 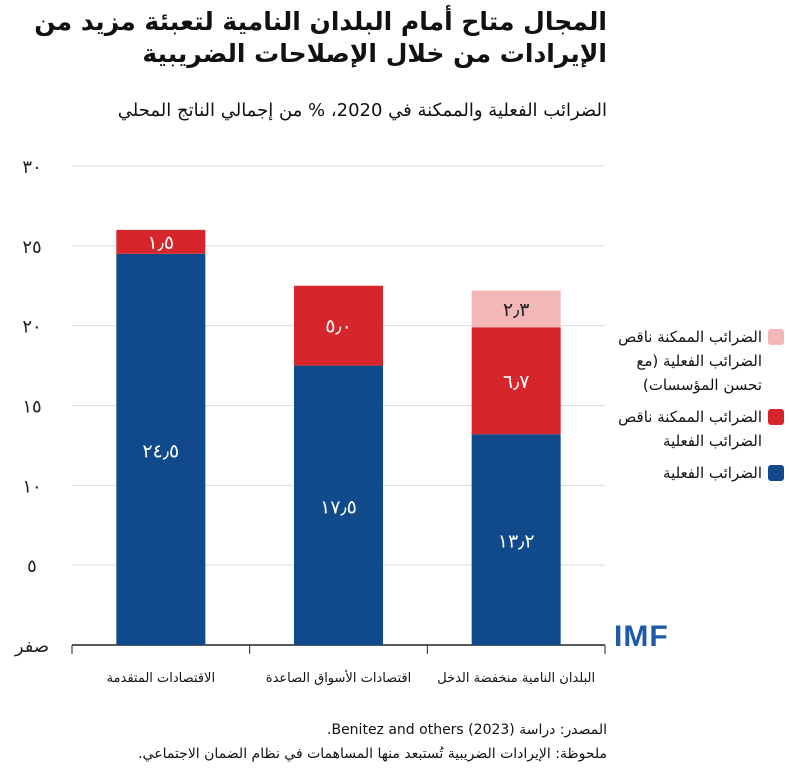 What do you see at coordinates (31, 327) in the screenshot?
I see `y-tick-label: ٢٠` at bounding box center [31, 327].